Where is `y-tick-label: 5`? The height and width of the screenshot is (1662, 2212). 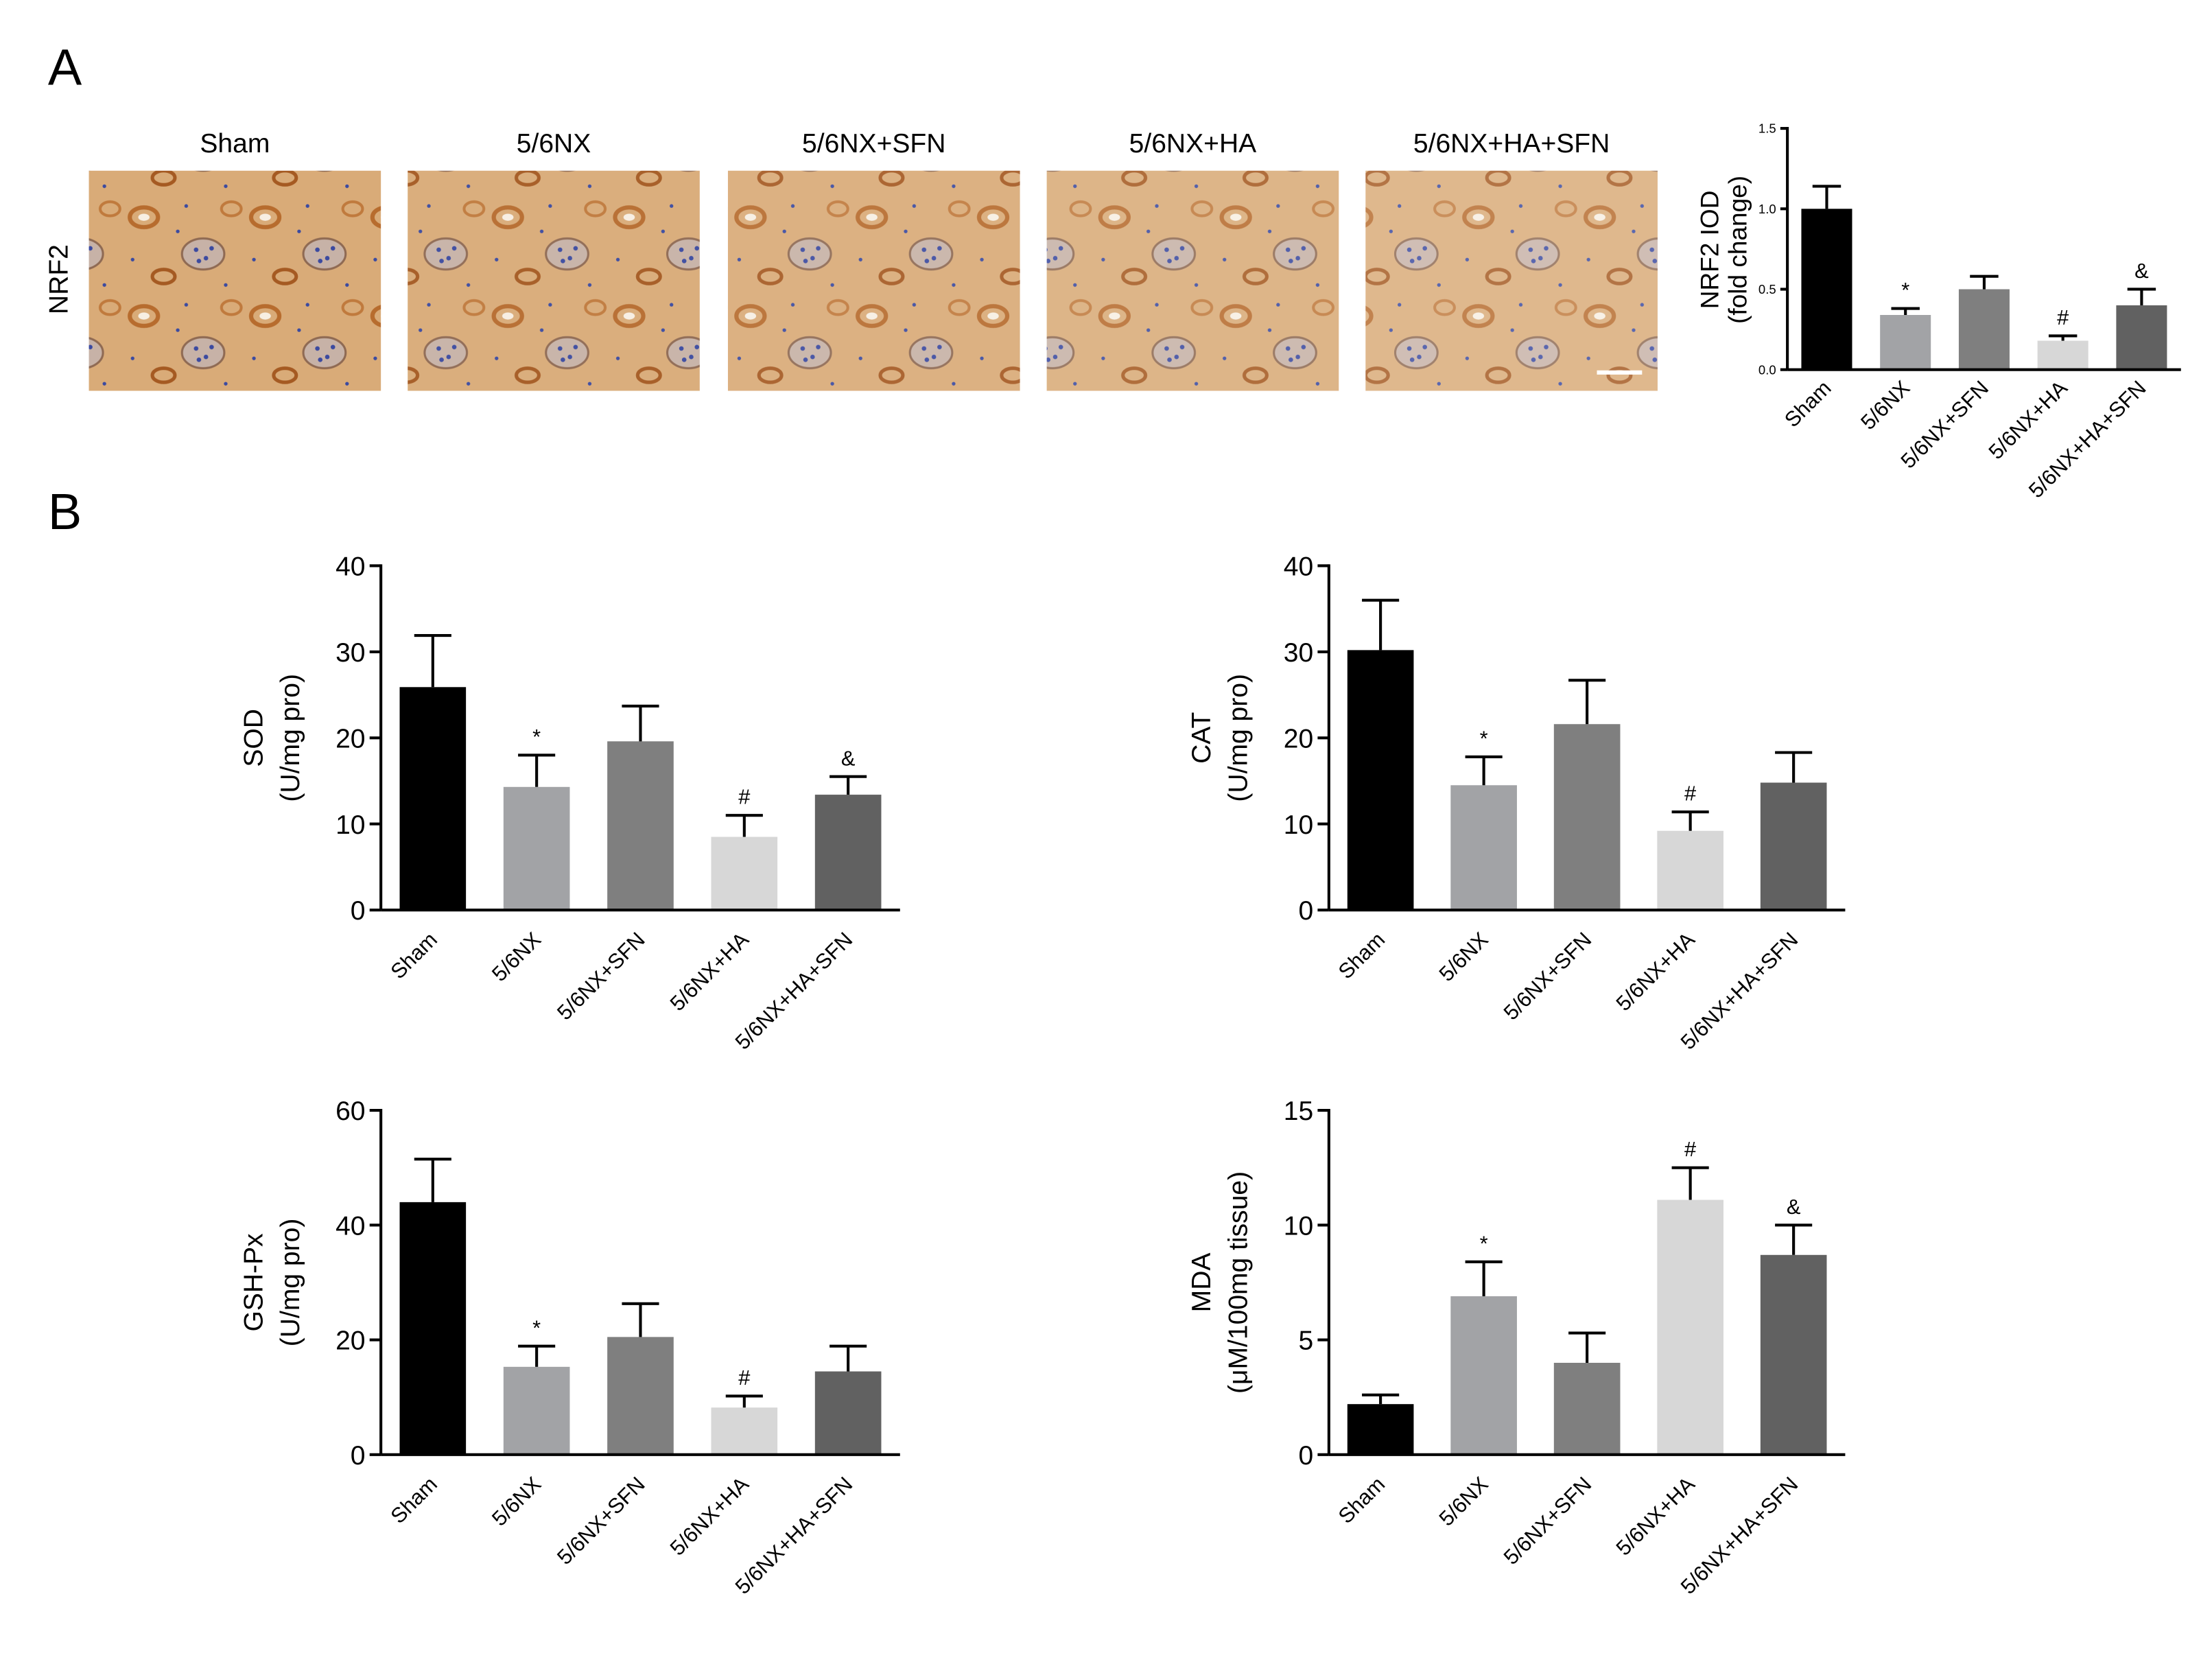
y-tick-label: 5 is located at coordinates (1306, 1341).